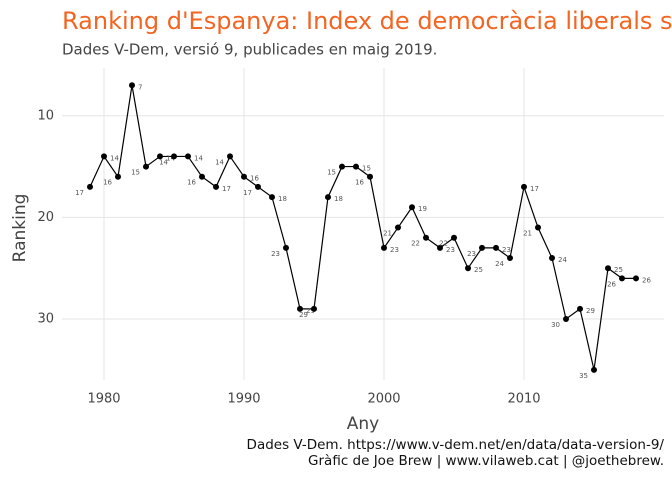  Describe the element at coordinates (20, 228) in the screenshot. I see `y-axis-title: Ranking` at that location.